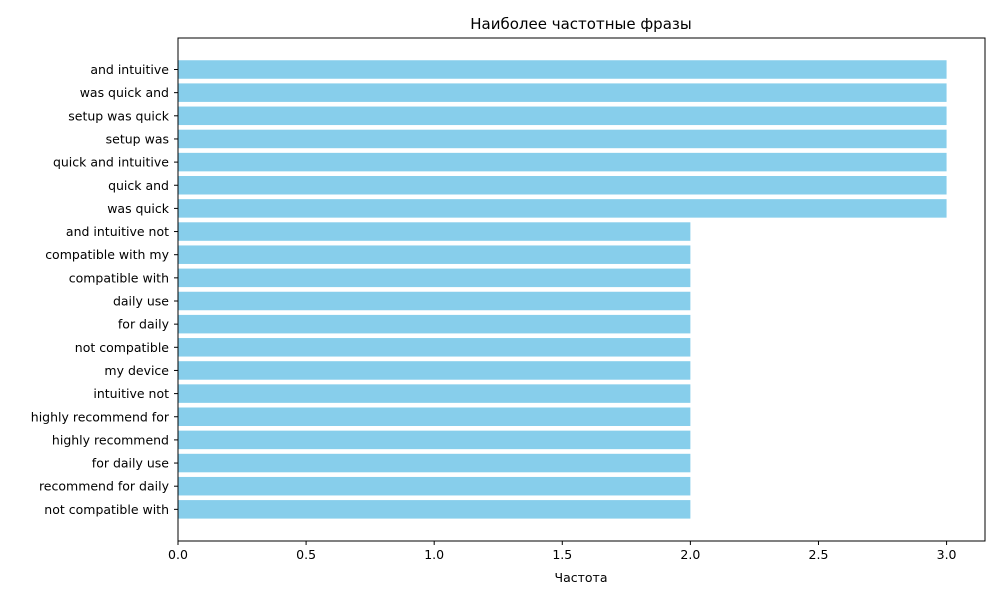 Image resolution: width=1000 pixels, height=600 pixels. Describe the element at coordinates (106, 509) in the screenshot. I see `y-tick-label: not compatible with` at that location.